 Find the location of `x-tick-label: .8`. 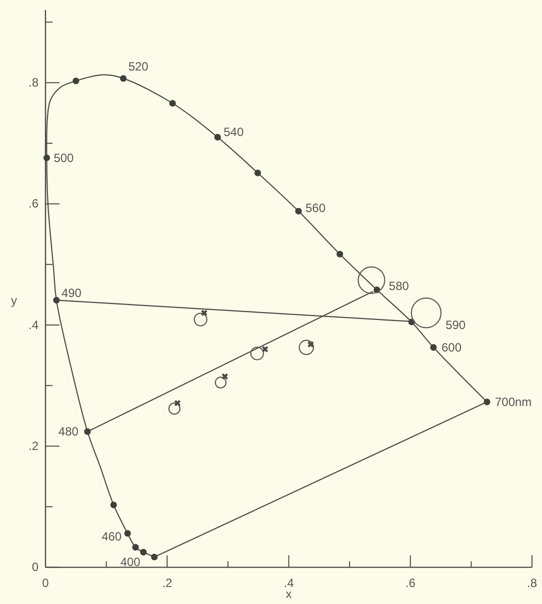

x-tick-label: .8 is located at coordinates (532, 583).